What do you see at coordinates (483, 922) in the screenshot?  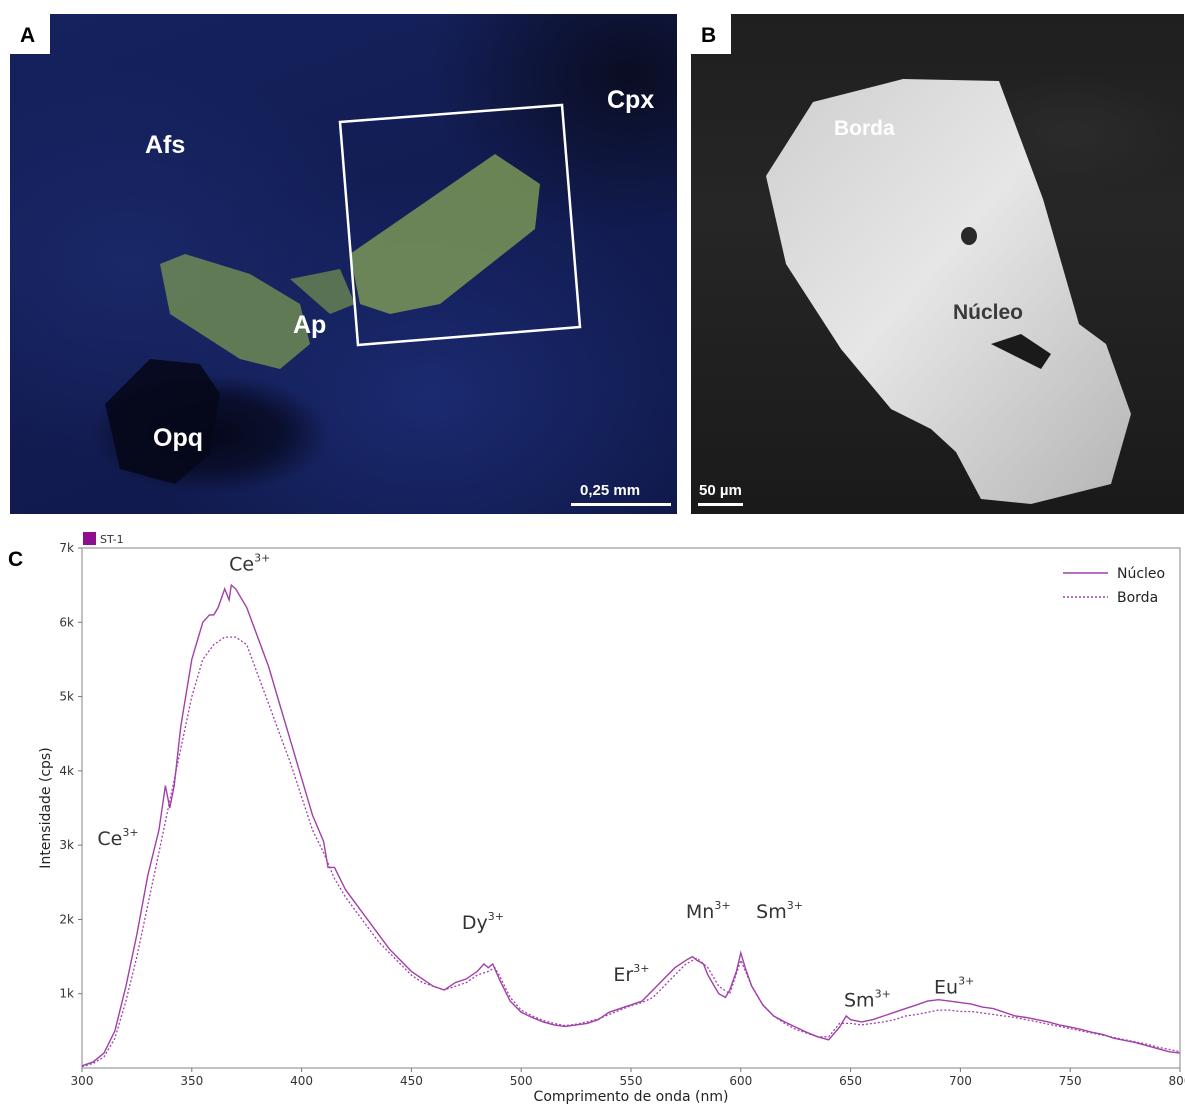 I see `peak-annotation: Dy3+` at bounding box center [483, 922].